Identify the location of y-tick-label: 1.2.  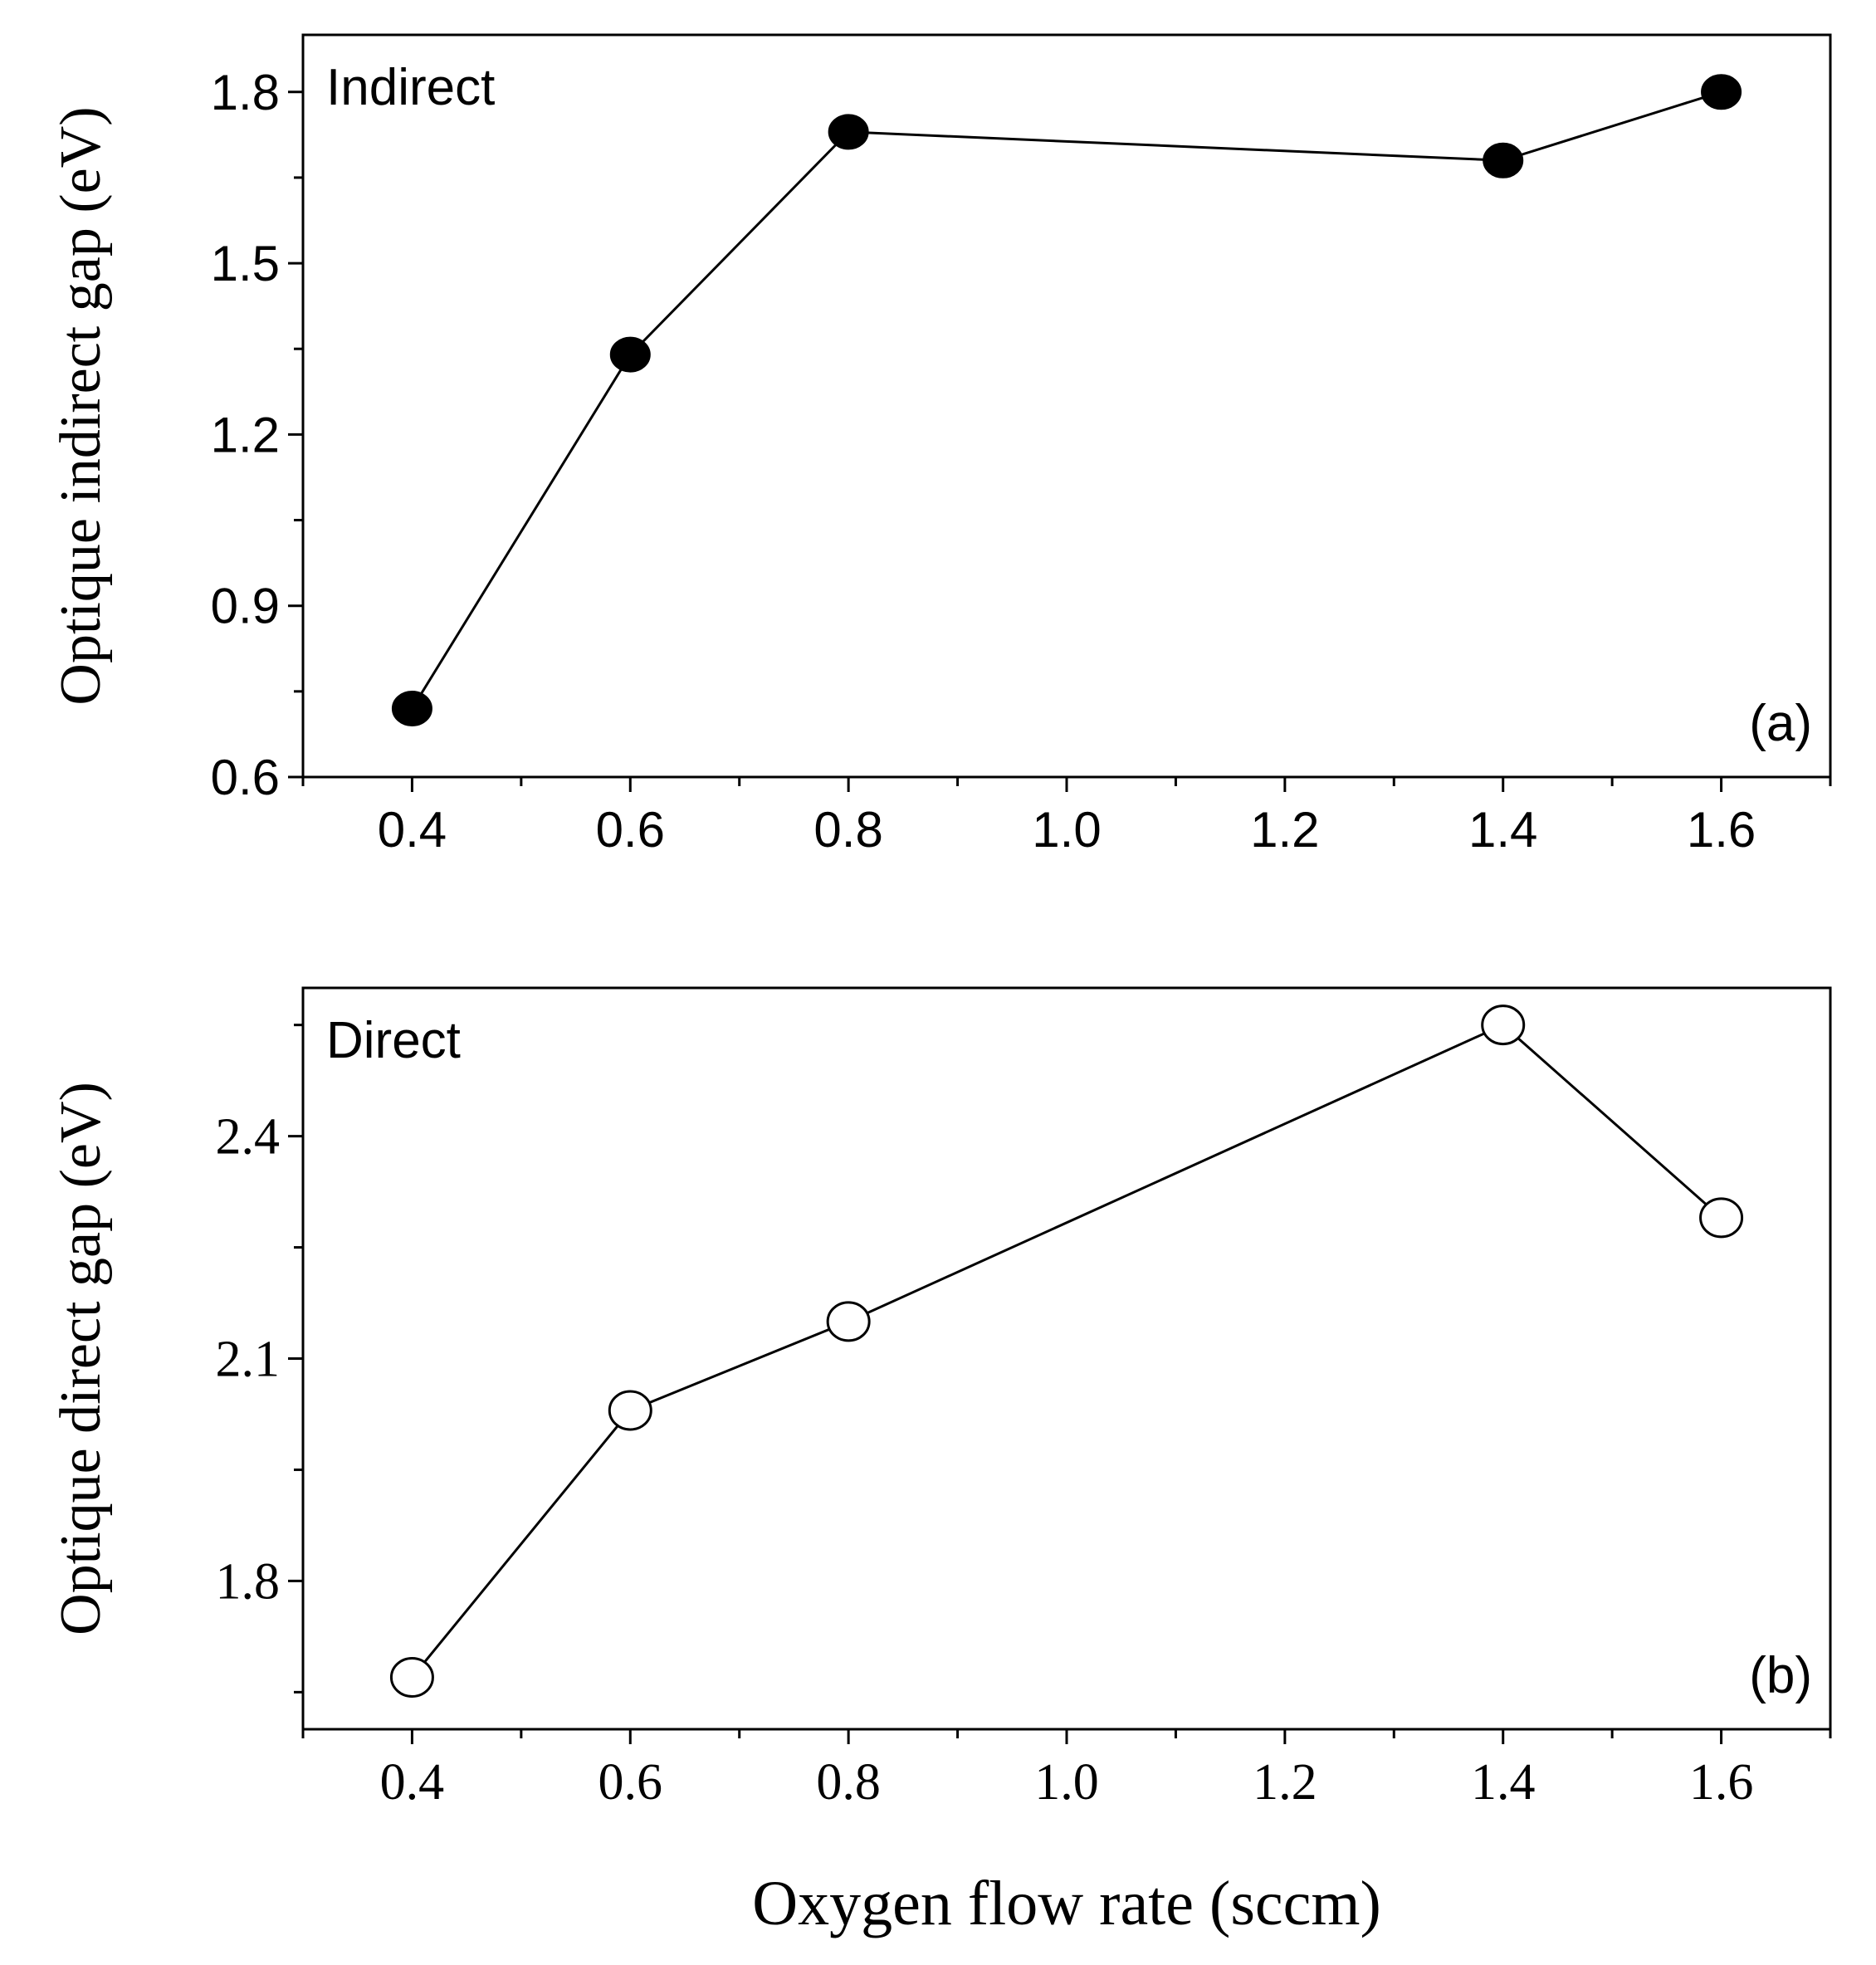
(246, 435).